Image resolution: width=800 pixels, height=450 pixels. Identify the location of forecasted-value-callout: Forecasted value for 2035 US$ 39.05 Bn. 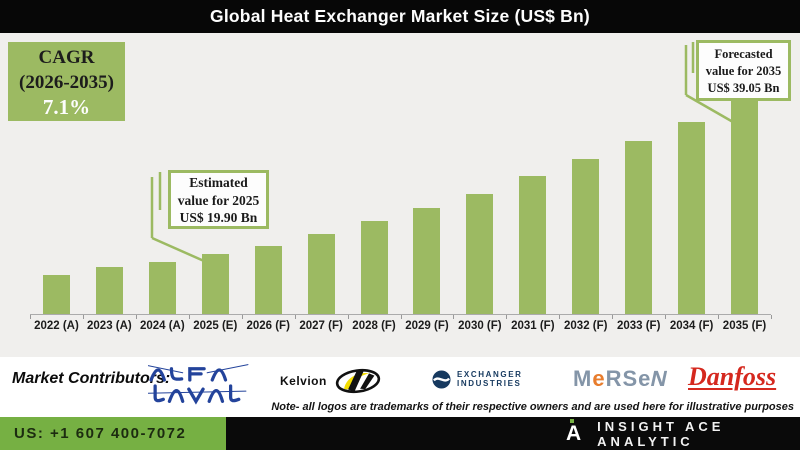
(743, 70).